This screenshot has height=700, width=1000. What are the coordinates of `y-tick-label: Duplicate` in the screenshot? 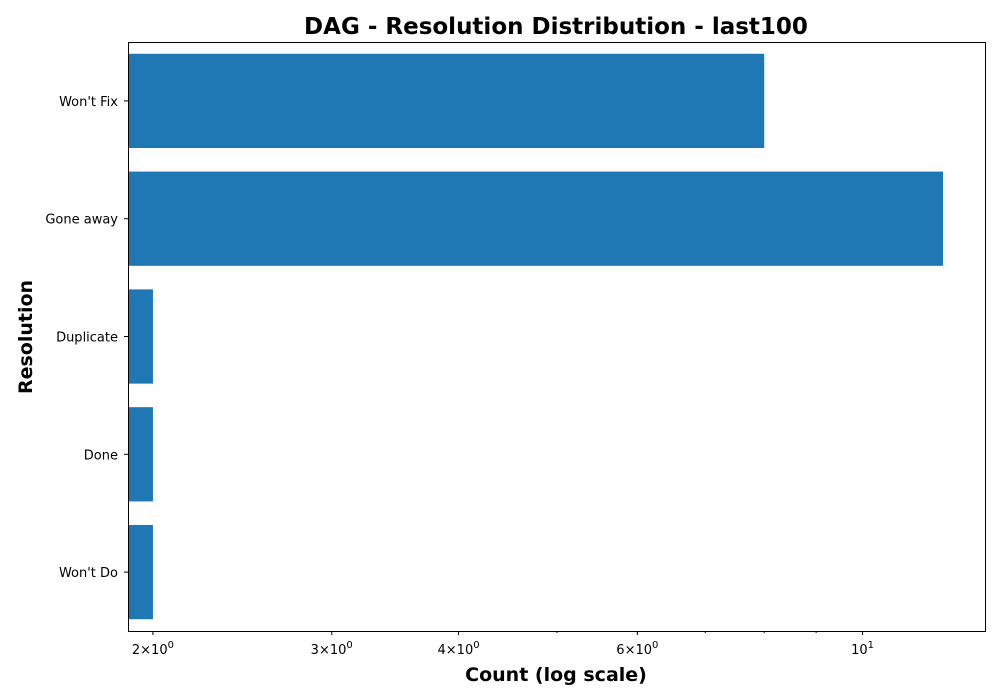 It's located at (87, 338).